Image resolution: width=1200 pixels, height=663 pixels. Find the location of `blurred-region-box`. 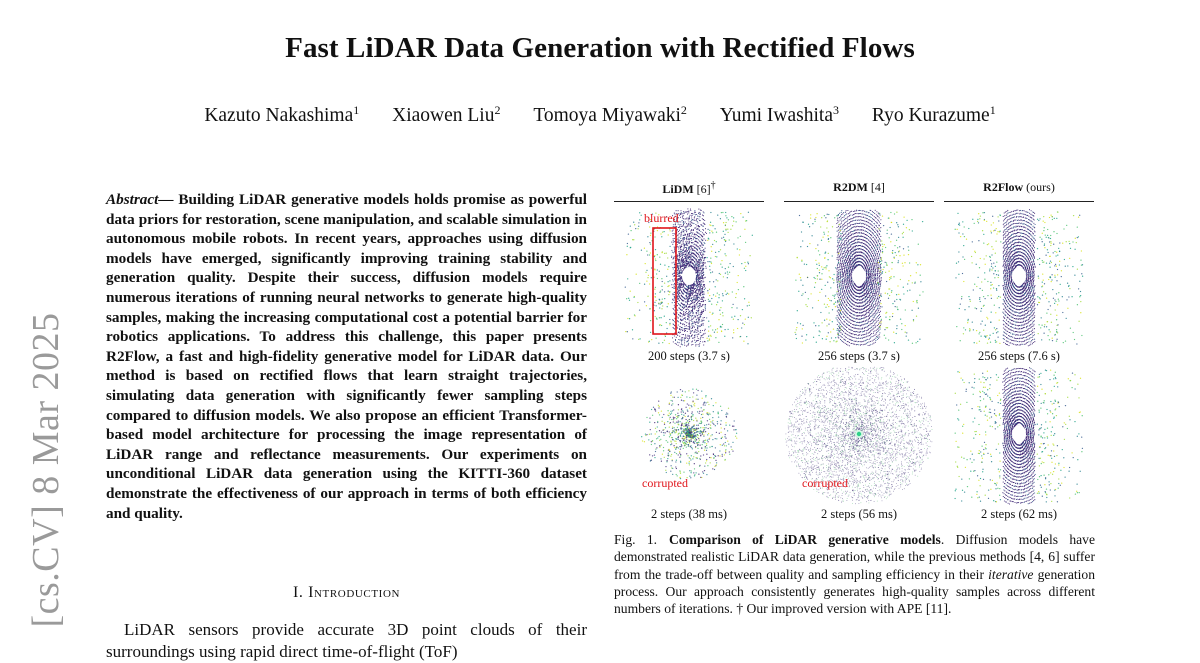

blurred-region-box is located at coordinates (664, 281).